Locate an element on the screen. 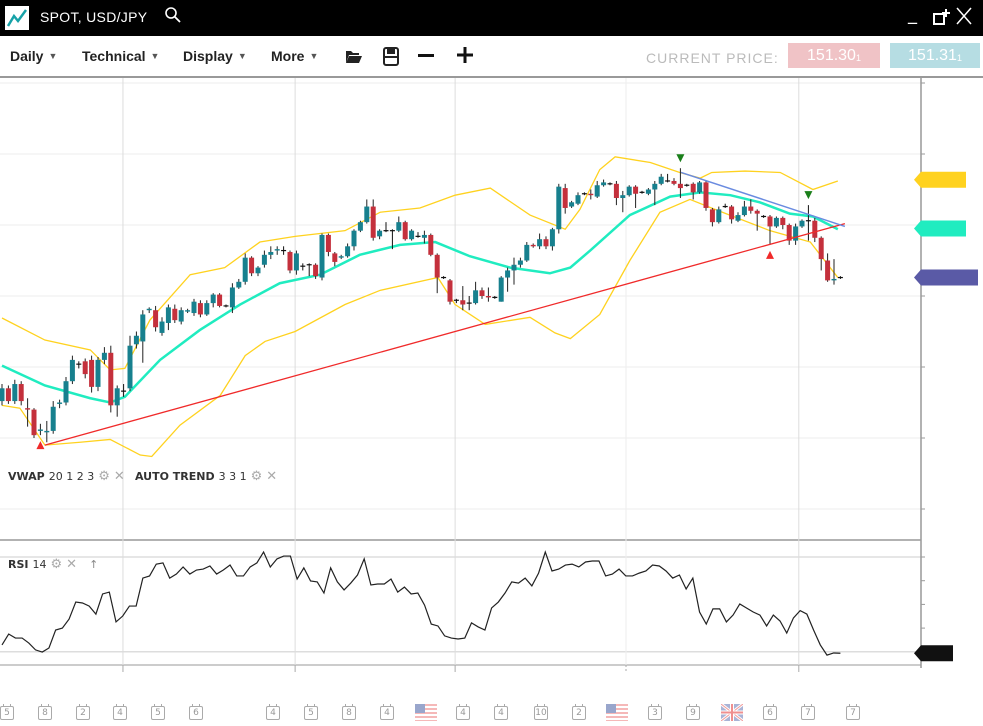 This screenshot has height=726, width=983. ask-price-button: 151.311 is located at coordinates (935, 55).